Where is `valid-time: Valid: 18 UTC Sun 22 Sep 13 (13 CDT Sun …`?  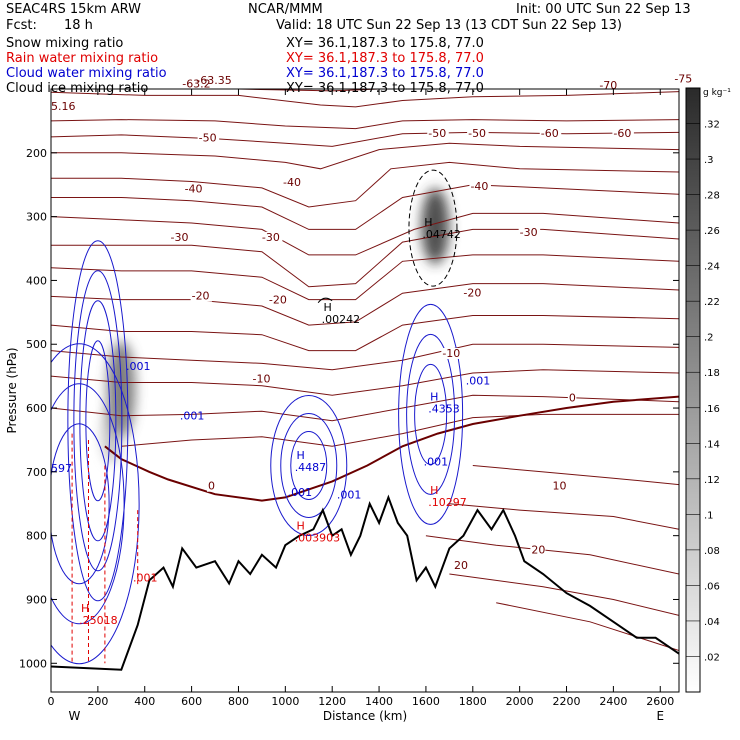 valid-time: Valid: 18 UTC Sun 22 Sep 13 (13 CDT Sun … is located at coordinates (449, 25).